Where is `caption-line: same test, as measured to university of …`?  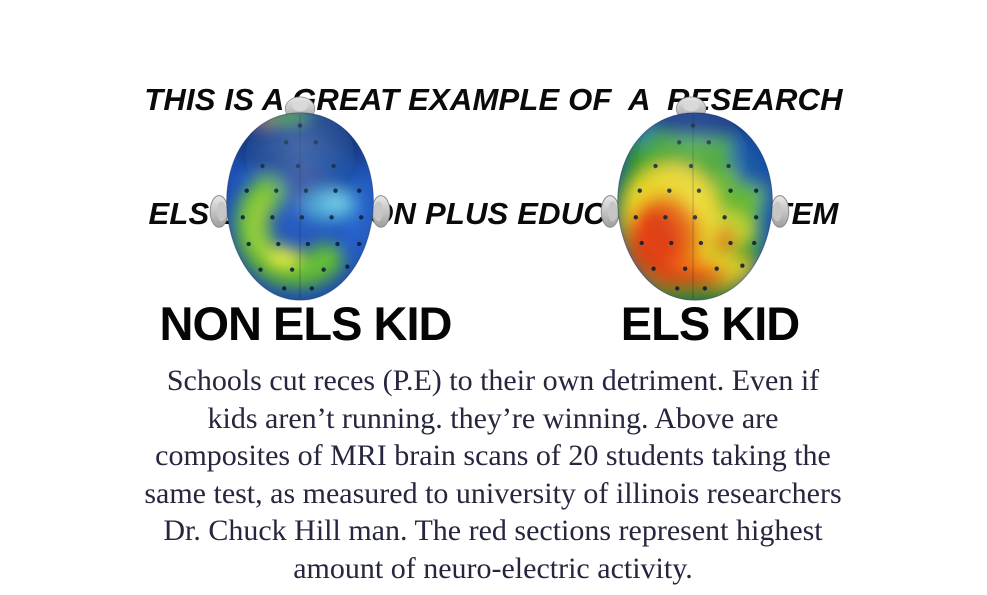
caption-line: same test, as measured to university of … is located at coordinates (493, 493).